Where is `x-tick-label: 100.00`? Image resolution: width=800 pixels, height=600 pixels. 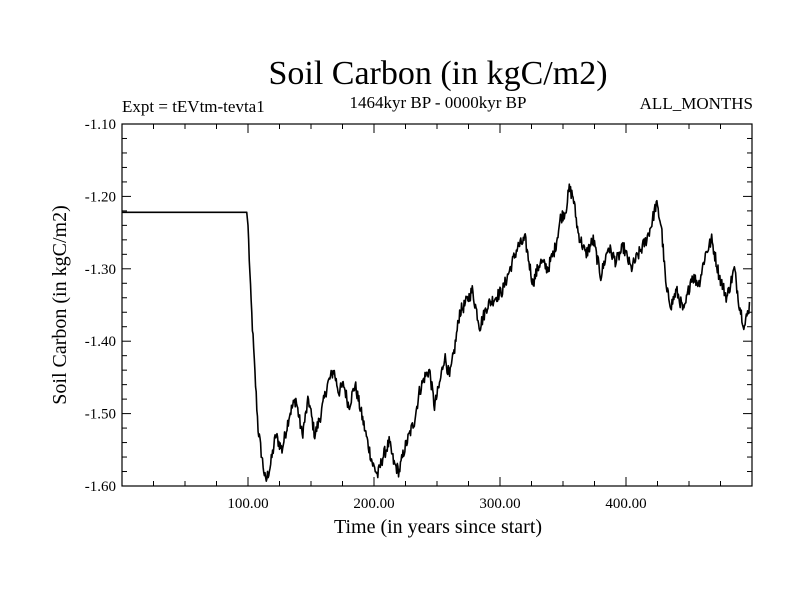 x-tick-label: 100.00 is located at coordinates (247, 504).